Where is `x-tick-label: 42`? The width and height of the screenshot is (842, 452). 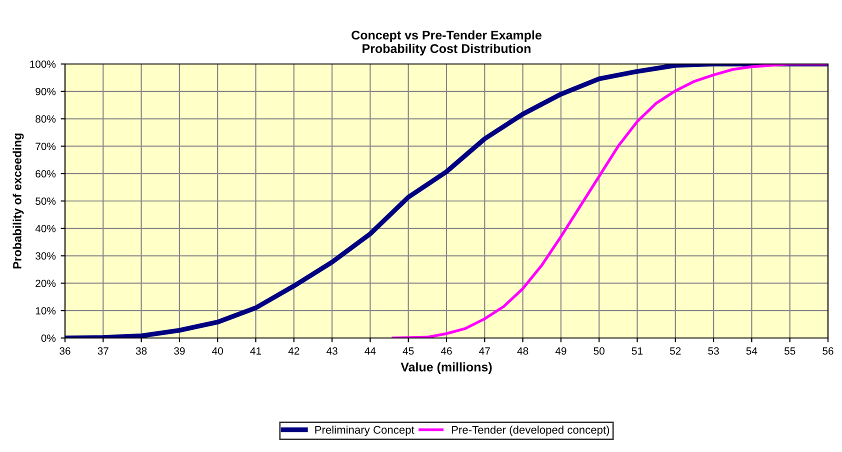 x-tick-label: 42 is located at coordinates (294, 351).